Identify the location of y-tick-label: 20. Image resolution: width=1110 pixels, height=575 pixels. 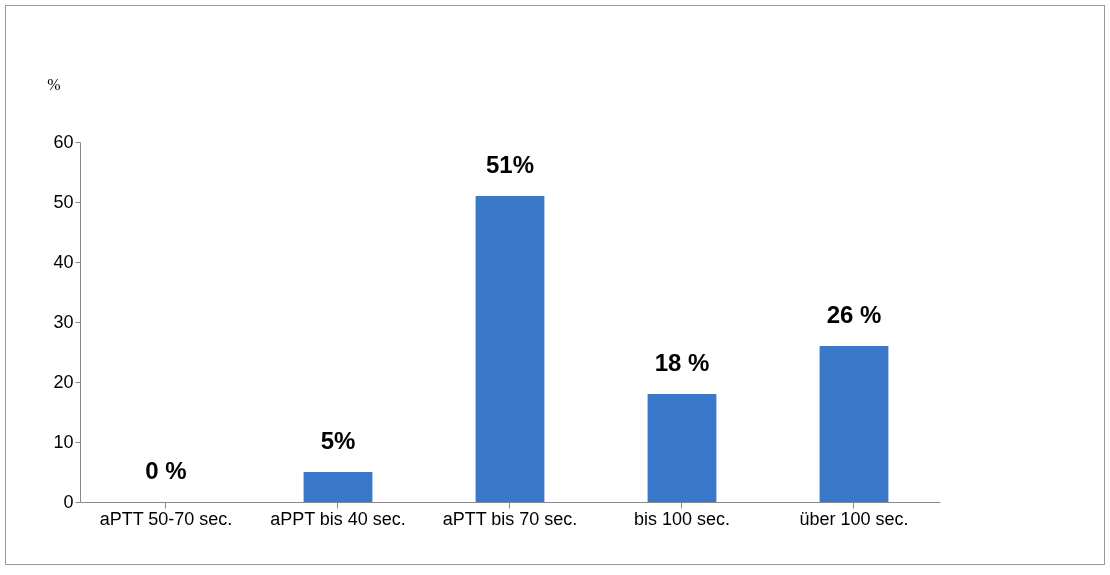
(63, 381).